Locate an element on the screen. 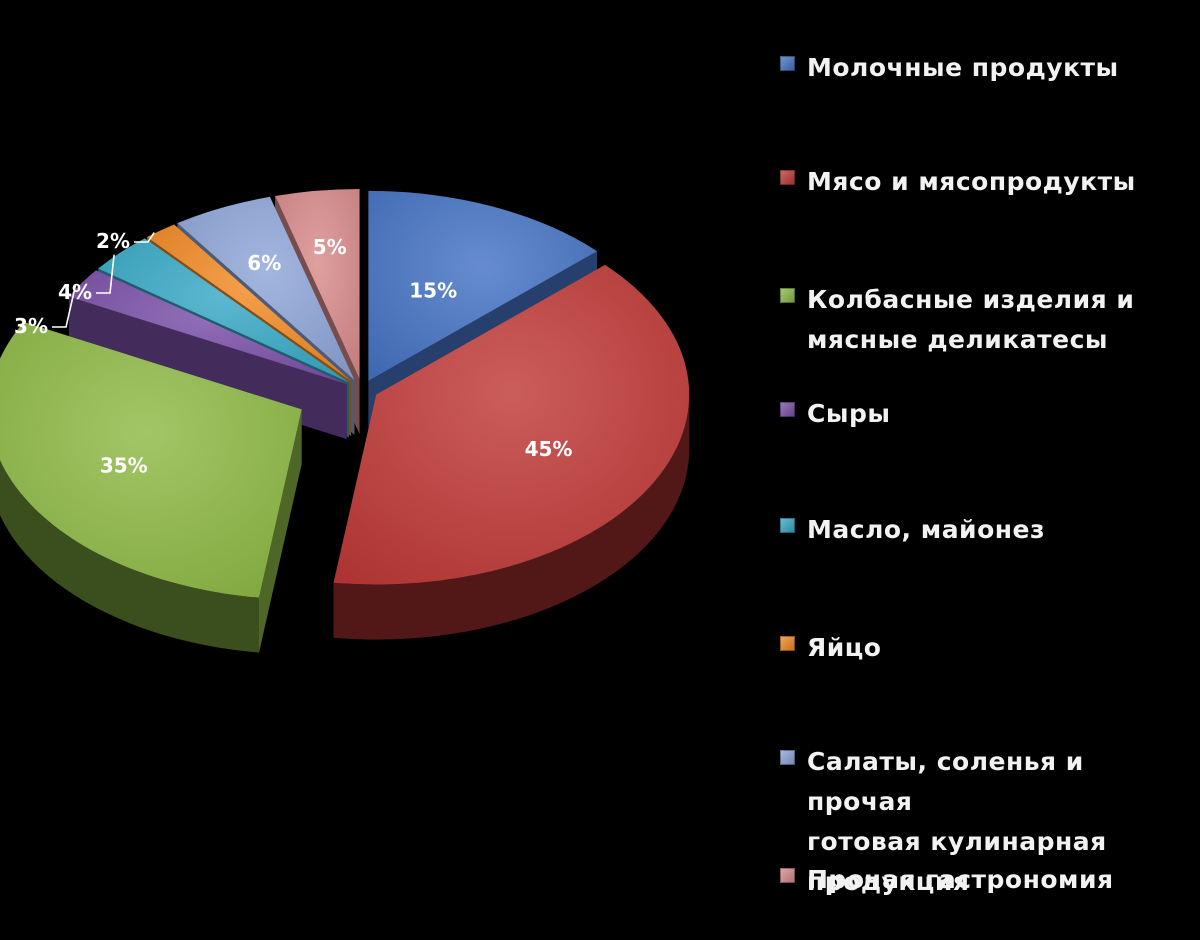 This screenshot has height=940, width=1200. legend-label-line: Масло, майонез is located at coordinates (926, 529).